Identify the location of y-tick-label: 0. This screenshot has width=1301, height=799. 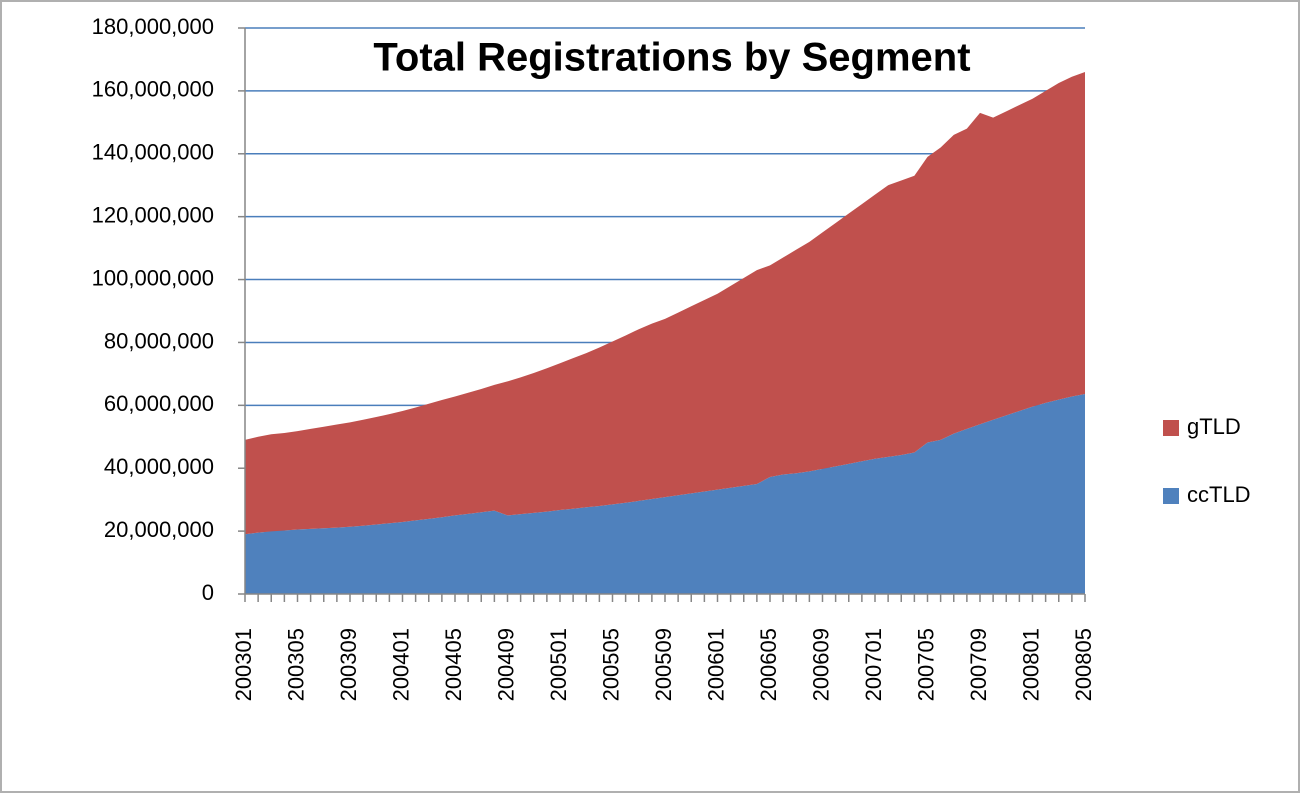
(208, 592).